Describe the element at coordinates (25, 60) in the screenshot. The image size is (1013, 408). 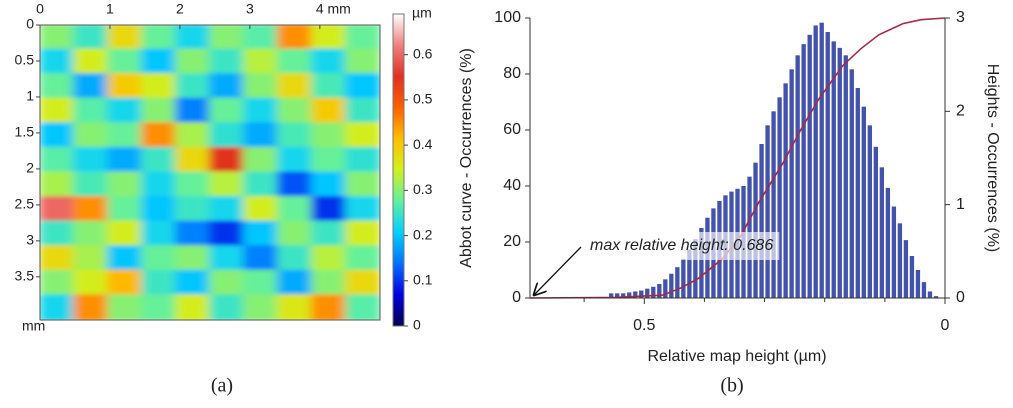
I see `y-tick-label: 0.5` at that location.